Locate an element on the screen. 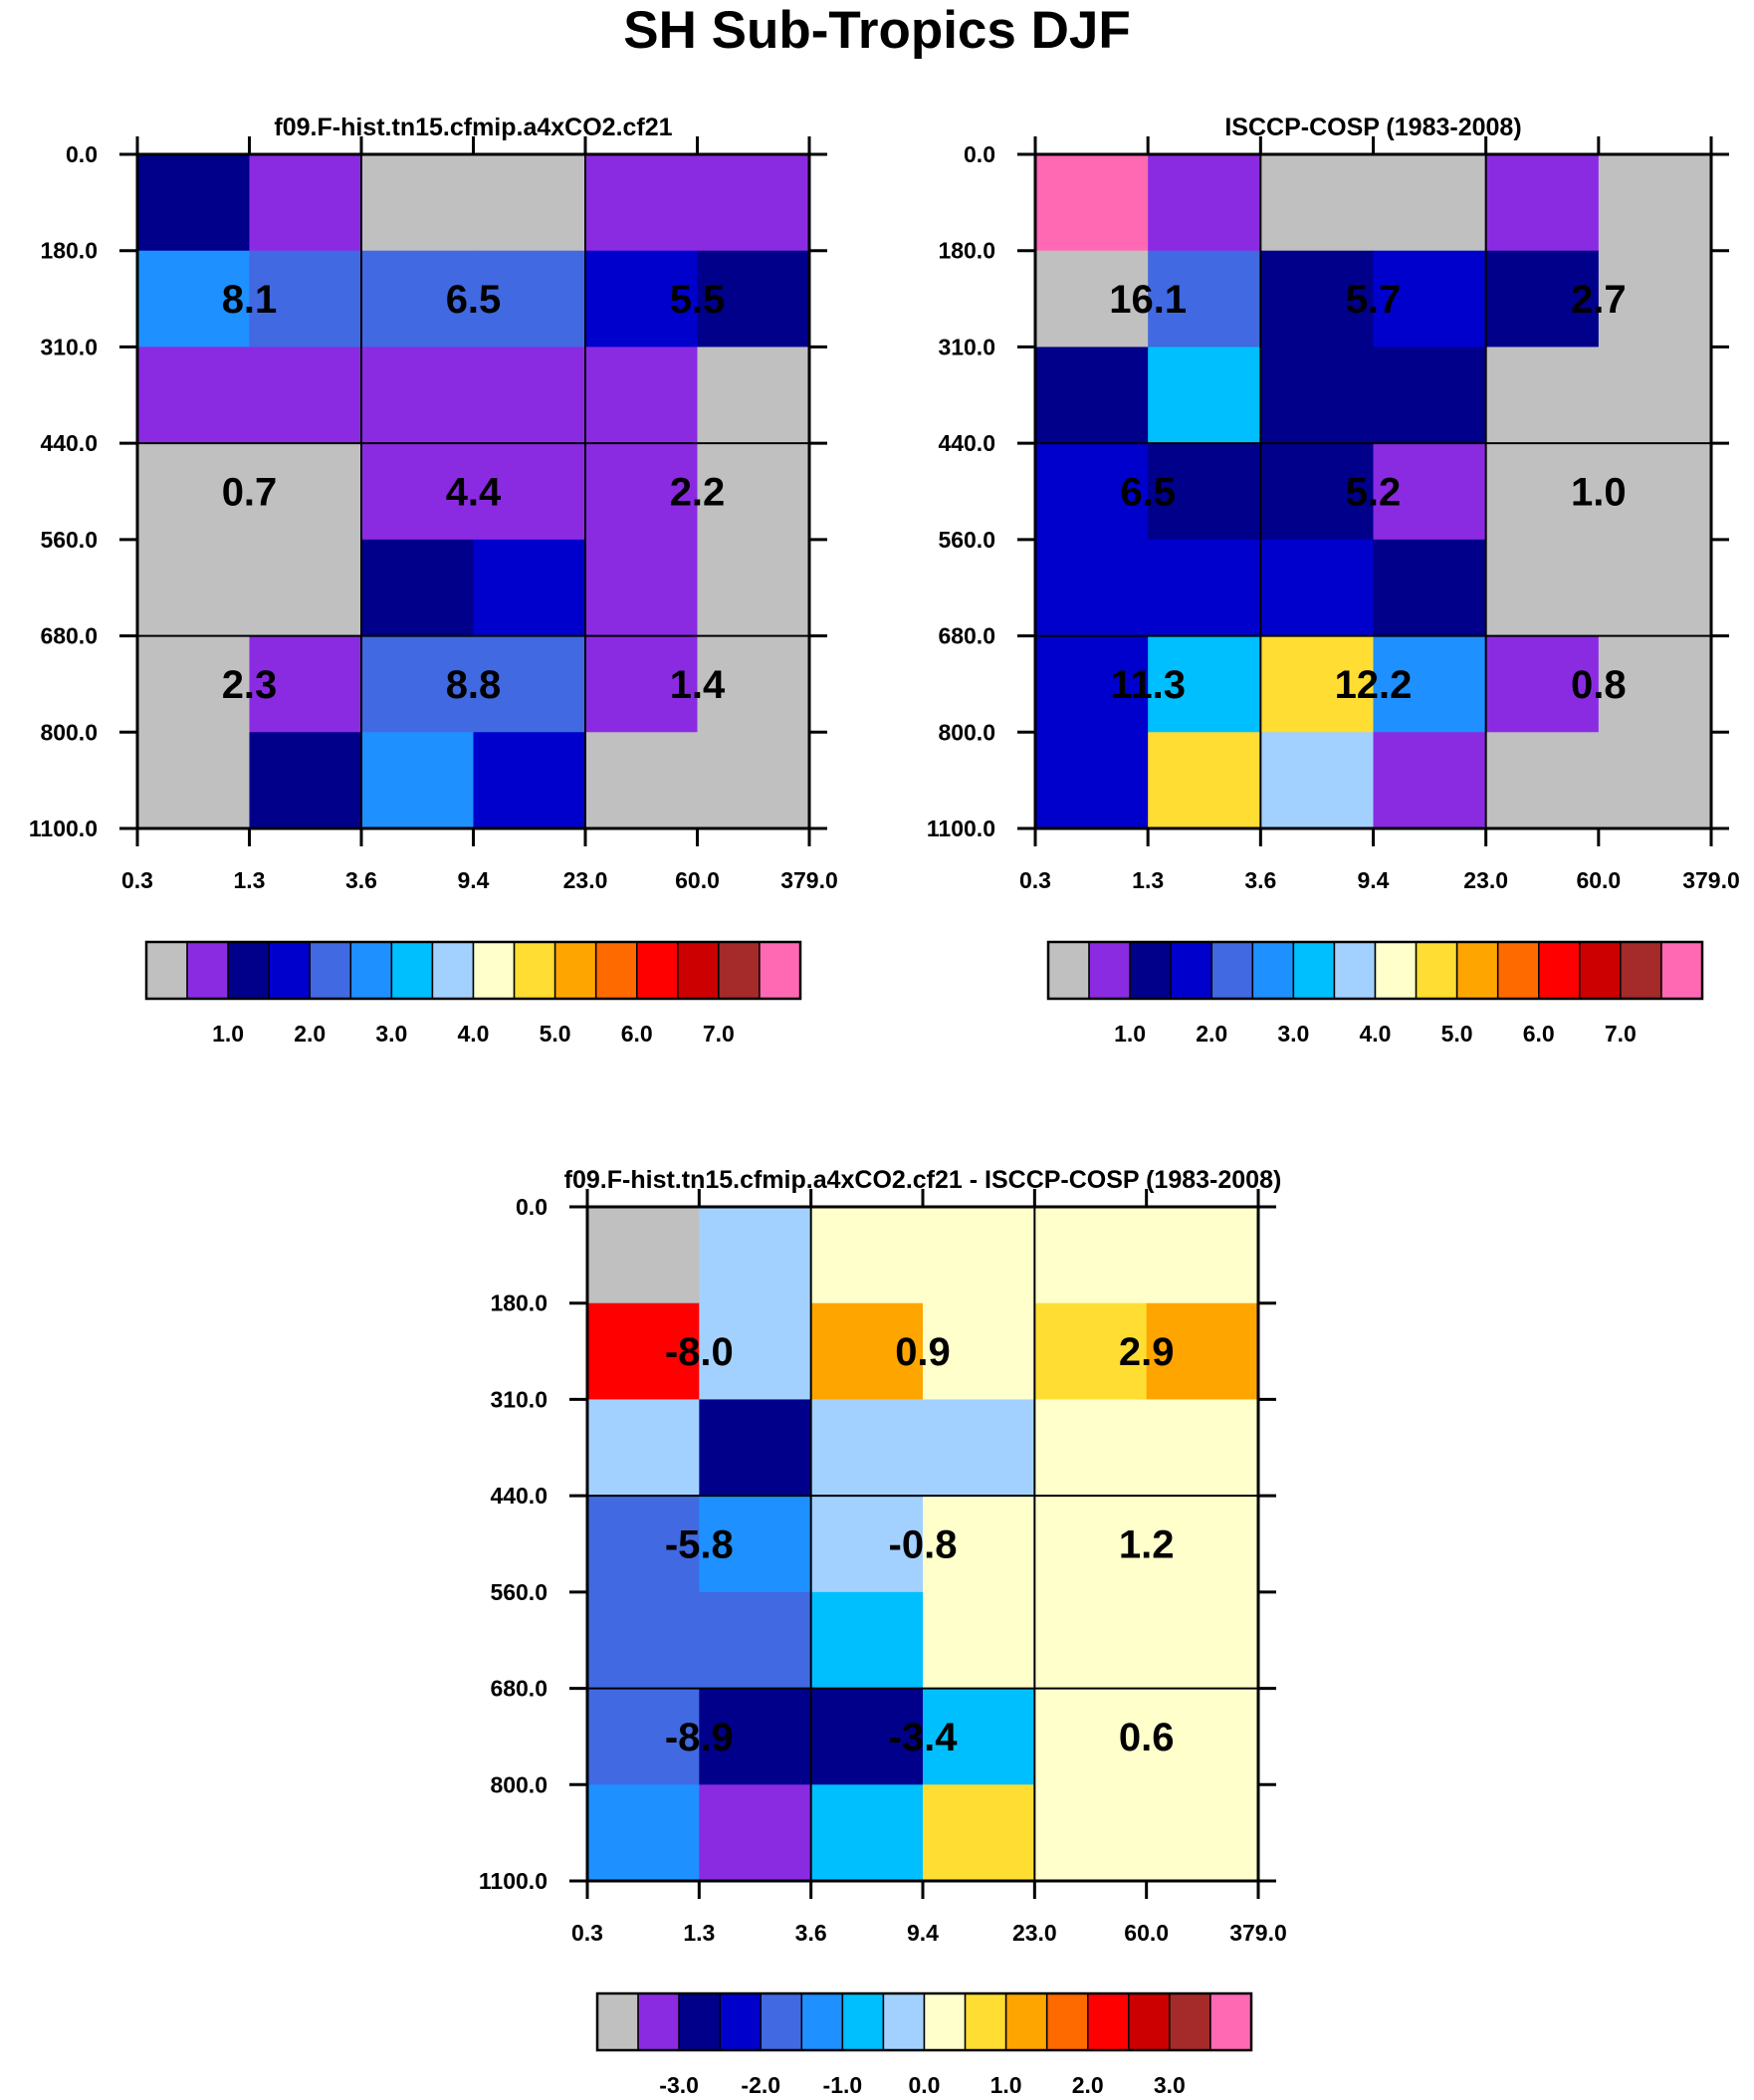 Image resolution: width=1754 pixels, height=2100 pixels. colorbar-label: 4.0 is located at coordinates (1376, 1034).